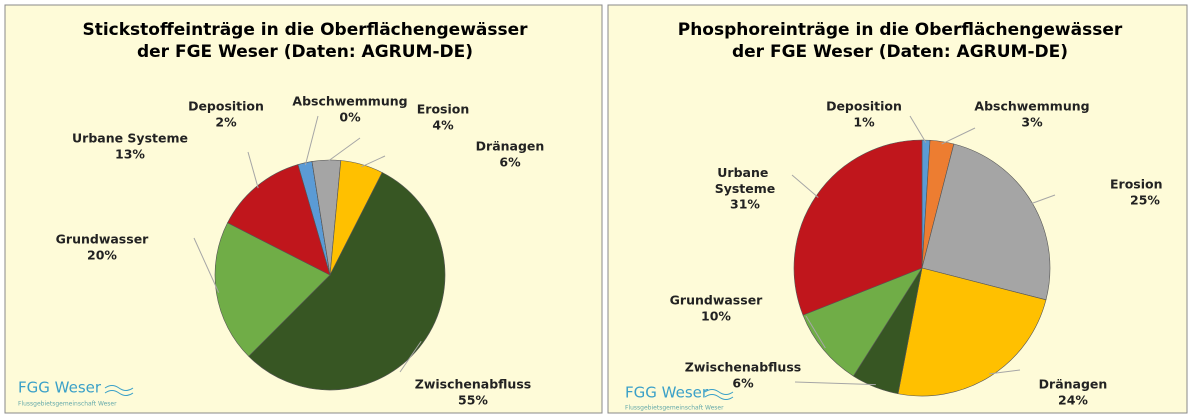 This screenshot has width=1192, height=417. What do you see at coordinates (473, 400) in the screenshot?
I see `slice-value-label: 55%` at bounding box center [473, 400].